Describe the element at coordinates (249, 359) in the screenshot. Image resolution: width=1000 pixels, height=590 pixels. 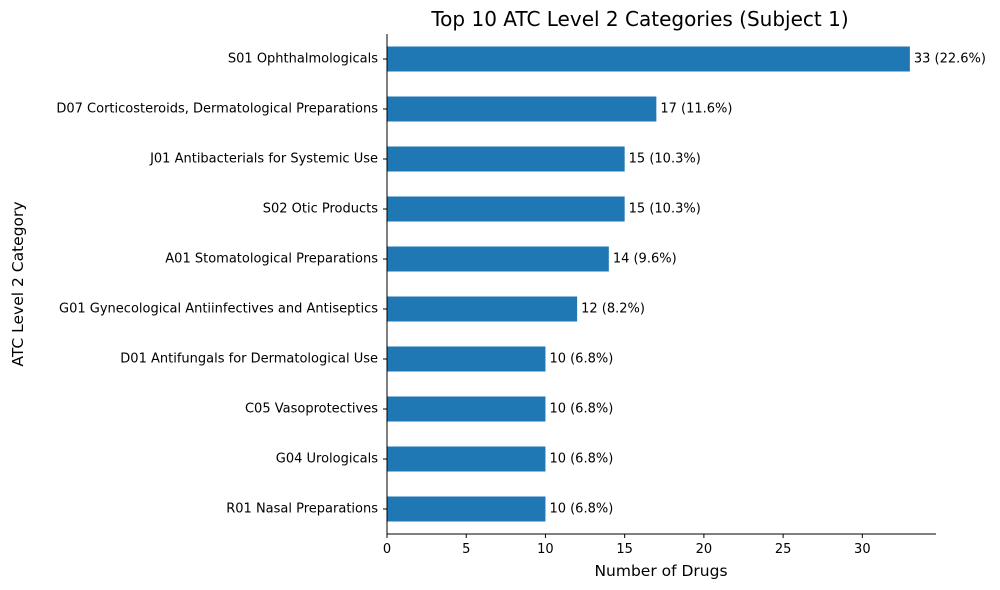
I see `category-label: D01 Antifungals for Dermatological Use` at that location.